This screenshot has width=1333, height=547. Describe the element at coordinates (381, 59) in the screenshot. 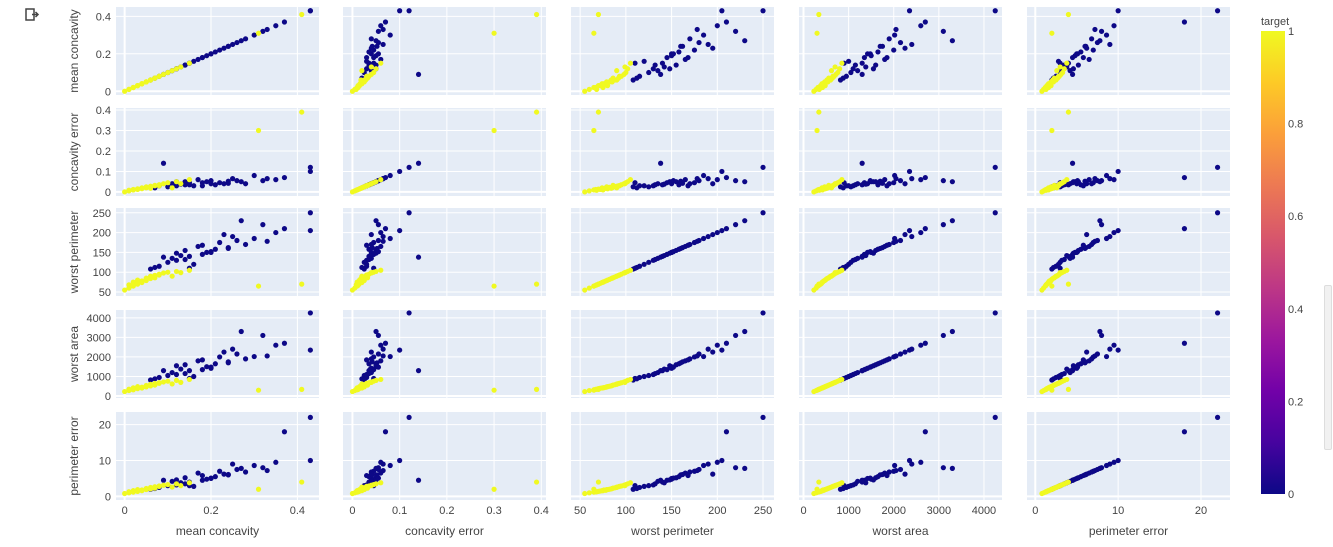

I see `marker-target=0-9` at that location.